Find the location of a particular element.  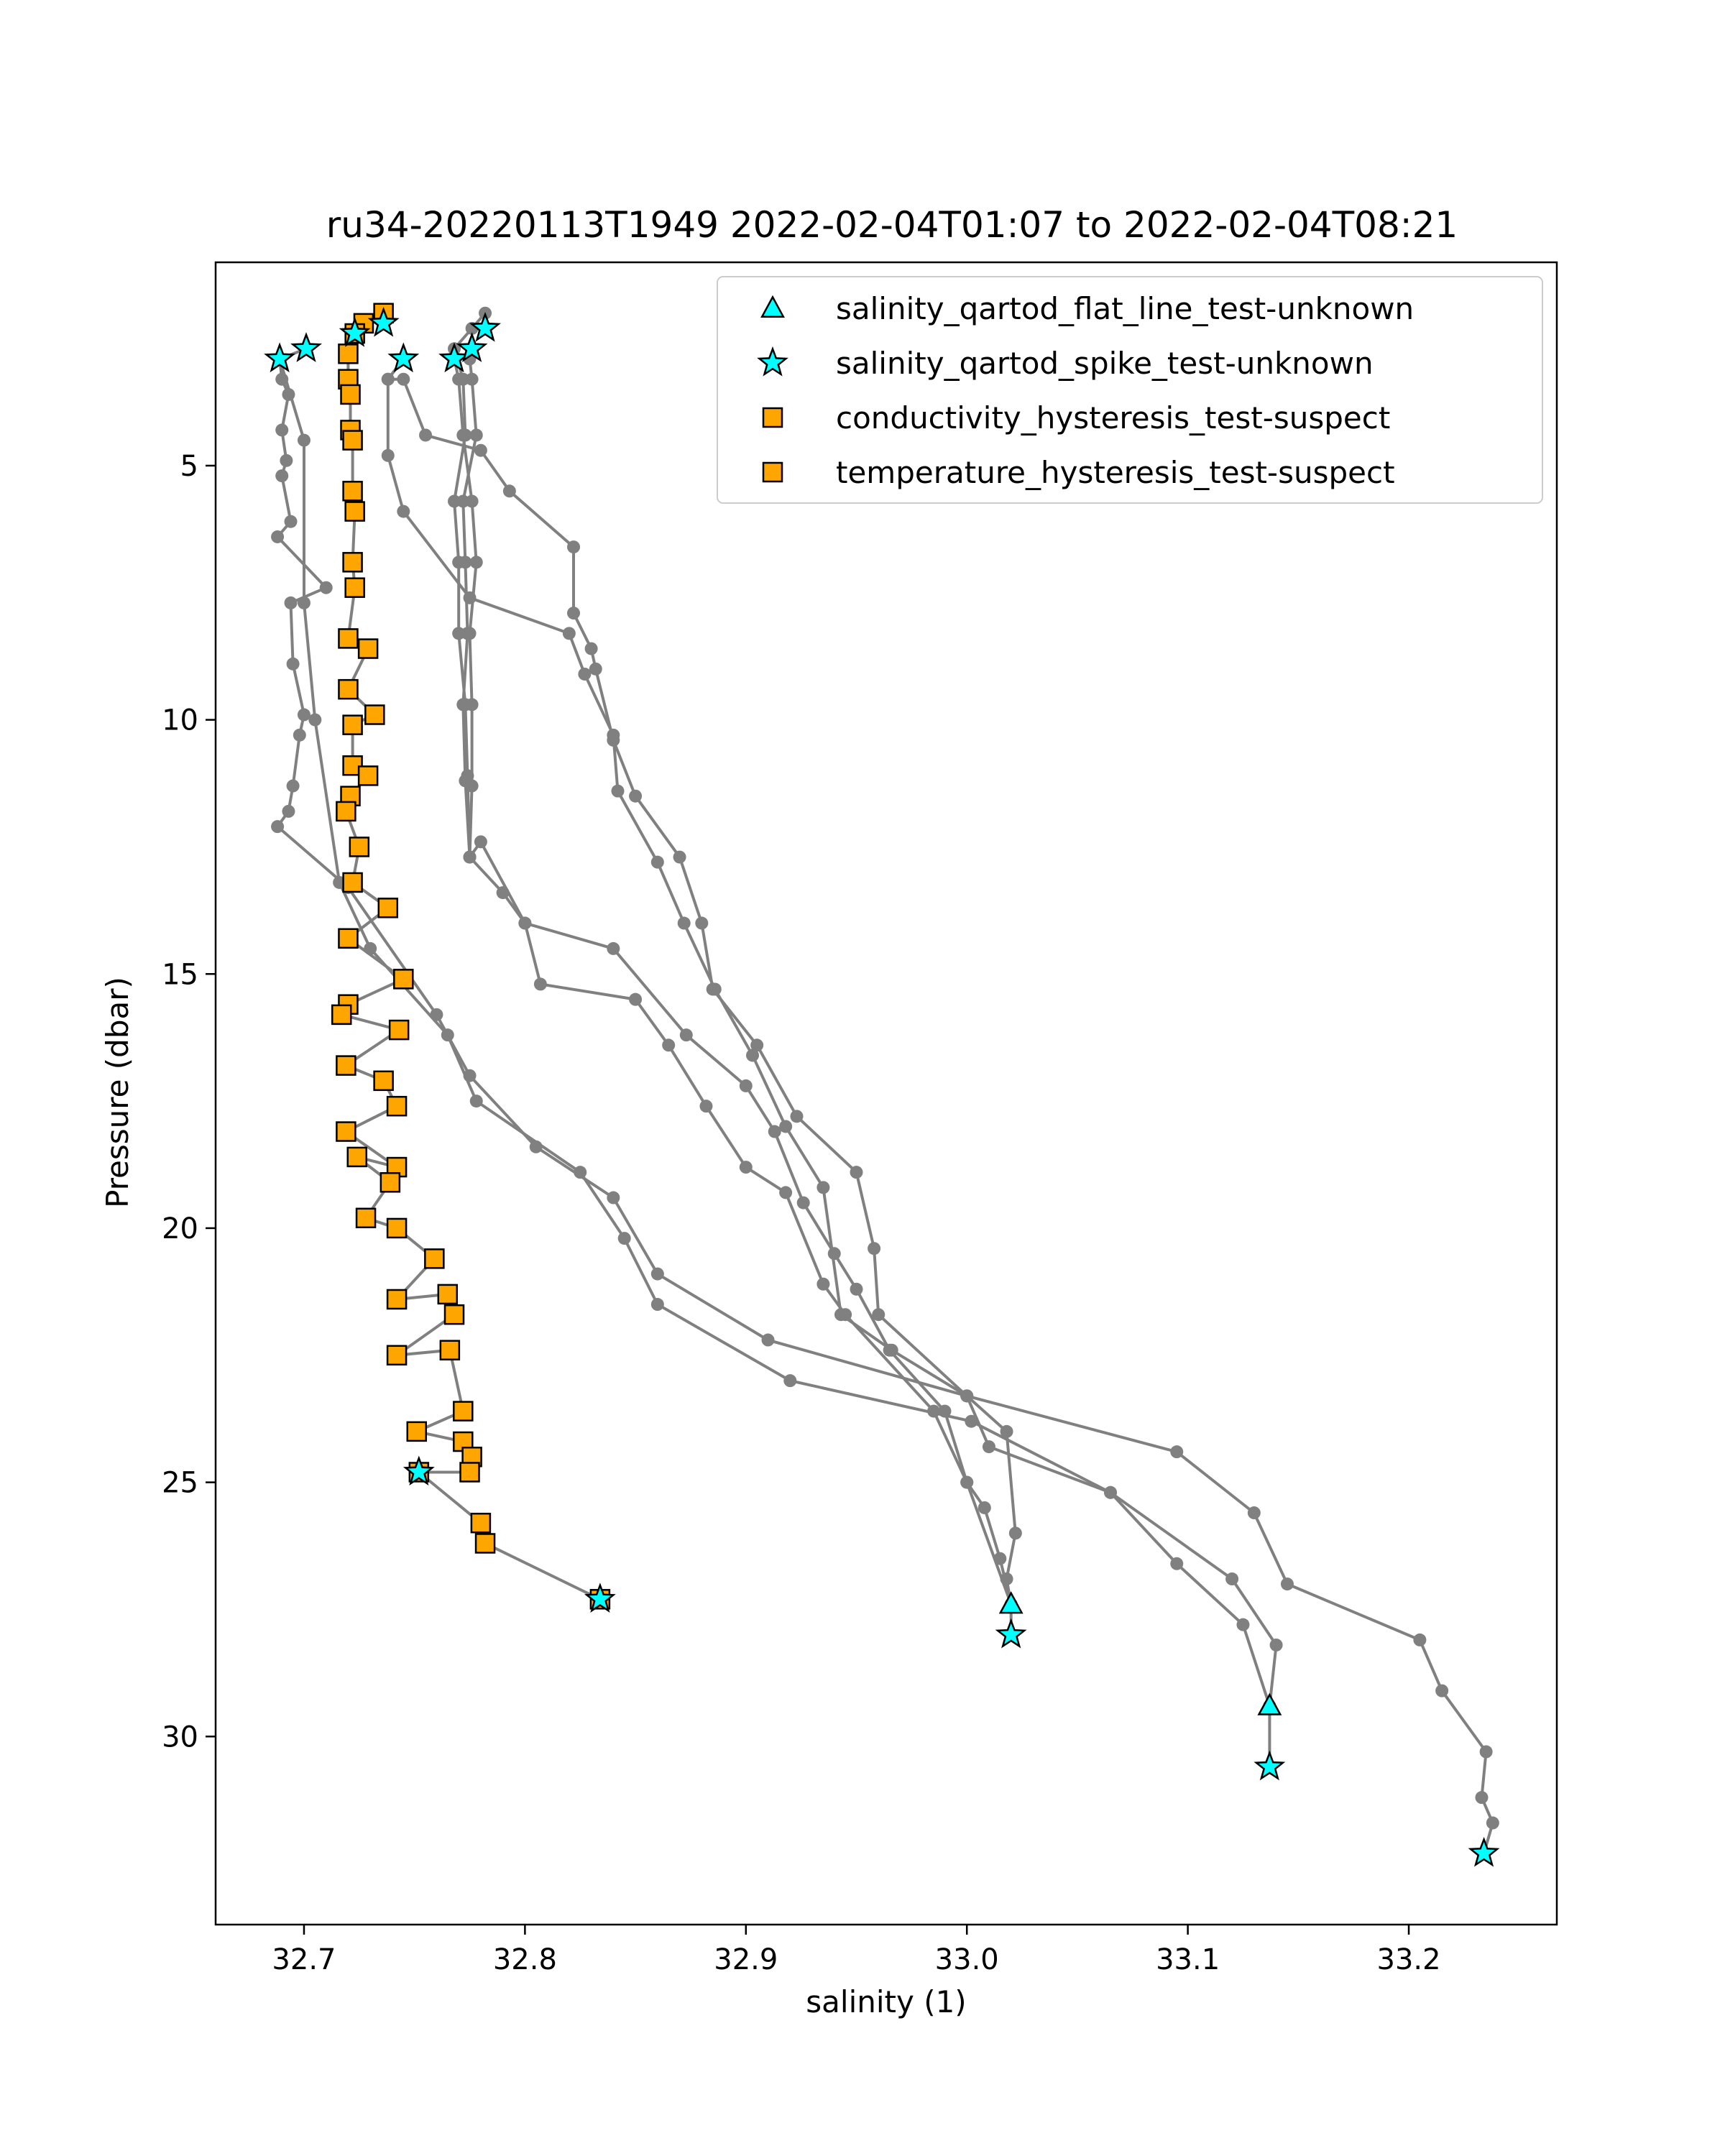

x-tick-label: 33.0 is located at coordinates (967, 1959).